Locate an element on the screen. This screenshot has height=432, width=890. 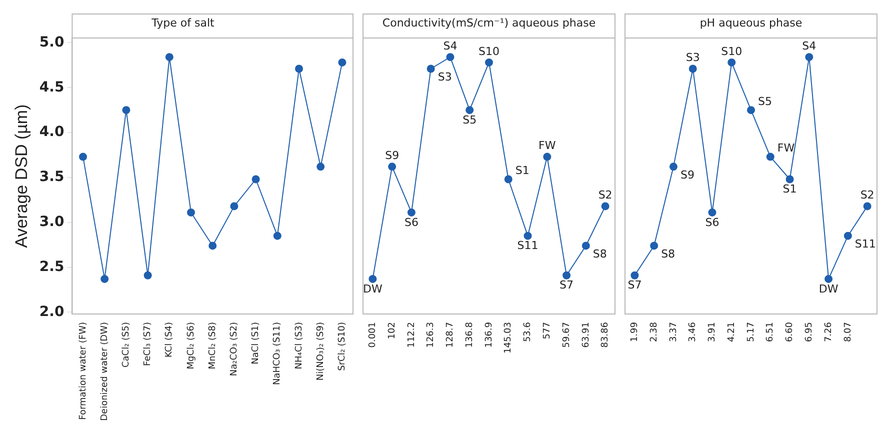
x-tick-label: 102 is located at coordinates (392, 331).